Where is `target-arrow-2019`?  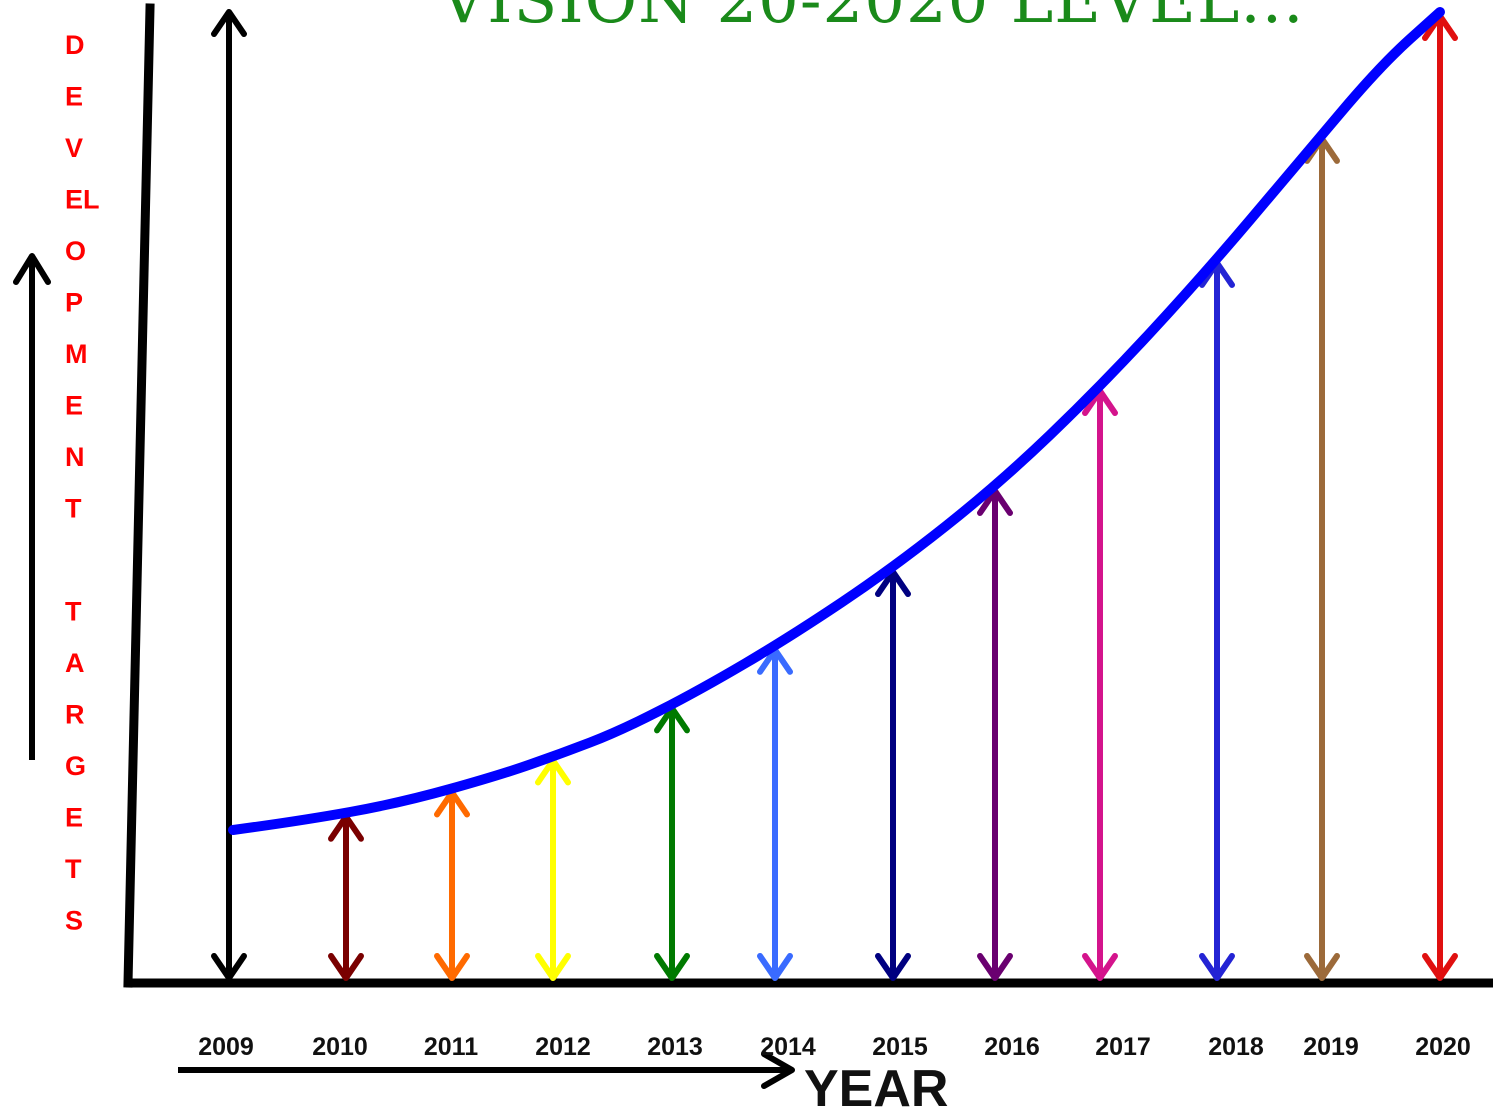 target-arrow-2019 is located at coordinates (1322, 558).